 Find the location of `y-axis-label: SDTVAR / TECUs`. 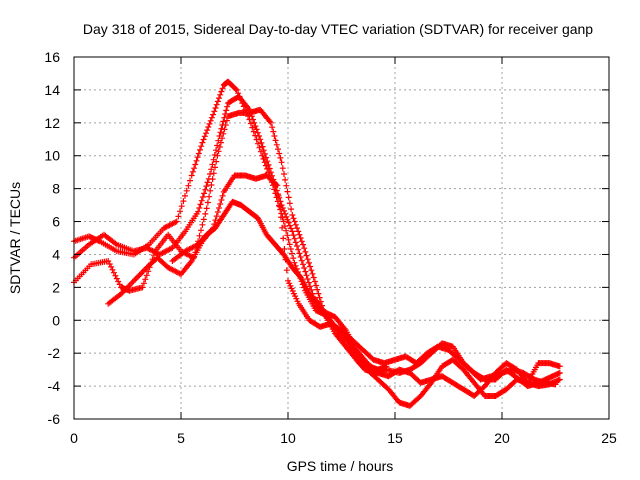

y-axis-label: SDTVAR / TECUs is located at coordinates (15, 238).